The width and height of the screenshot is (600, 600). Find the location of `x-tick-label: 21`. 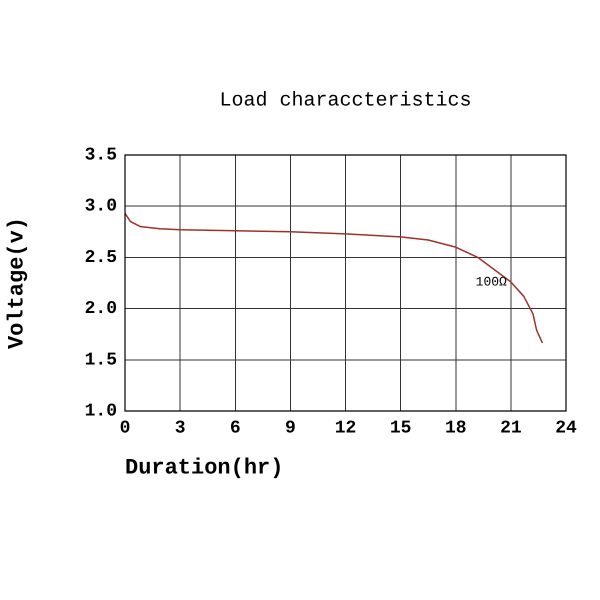

x-tick-label: 21 is located at coordinates (511, 428).